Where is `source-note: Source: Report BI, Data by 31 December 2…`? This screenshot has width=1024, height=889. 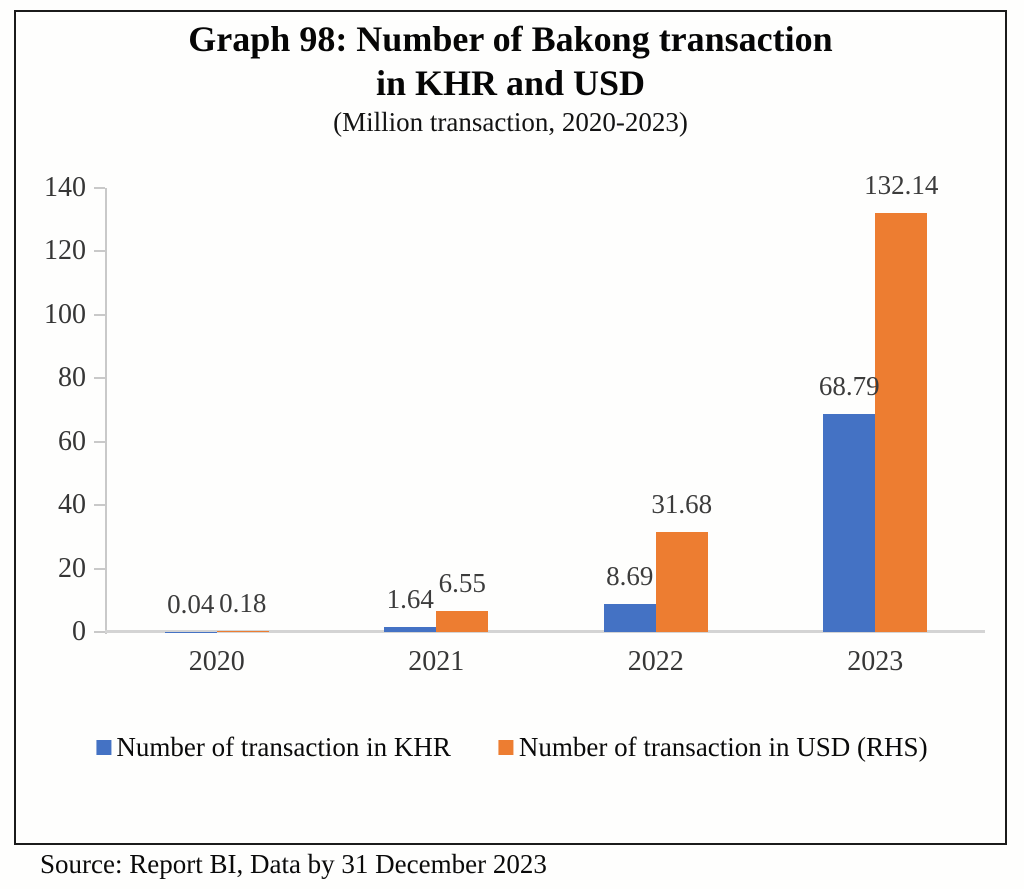
source-note: Source: Report BI, Data by 31 December 2… is located at coordinates (293, 864).